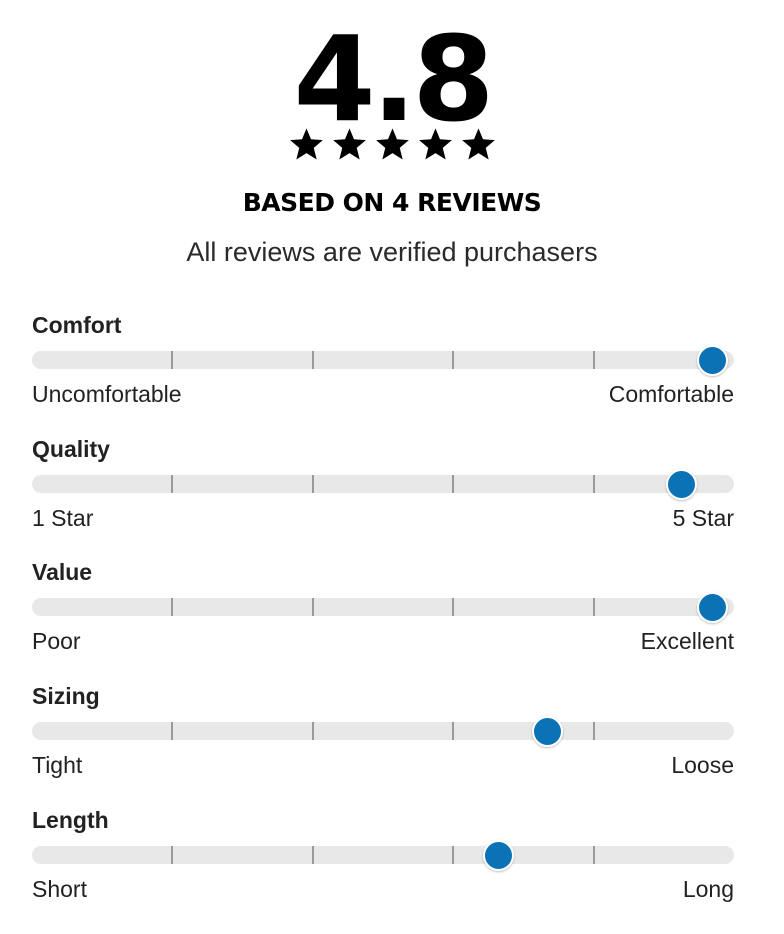  I want to click on factor-length: Length Short Long, so click(383, 860).